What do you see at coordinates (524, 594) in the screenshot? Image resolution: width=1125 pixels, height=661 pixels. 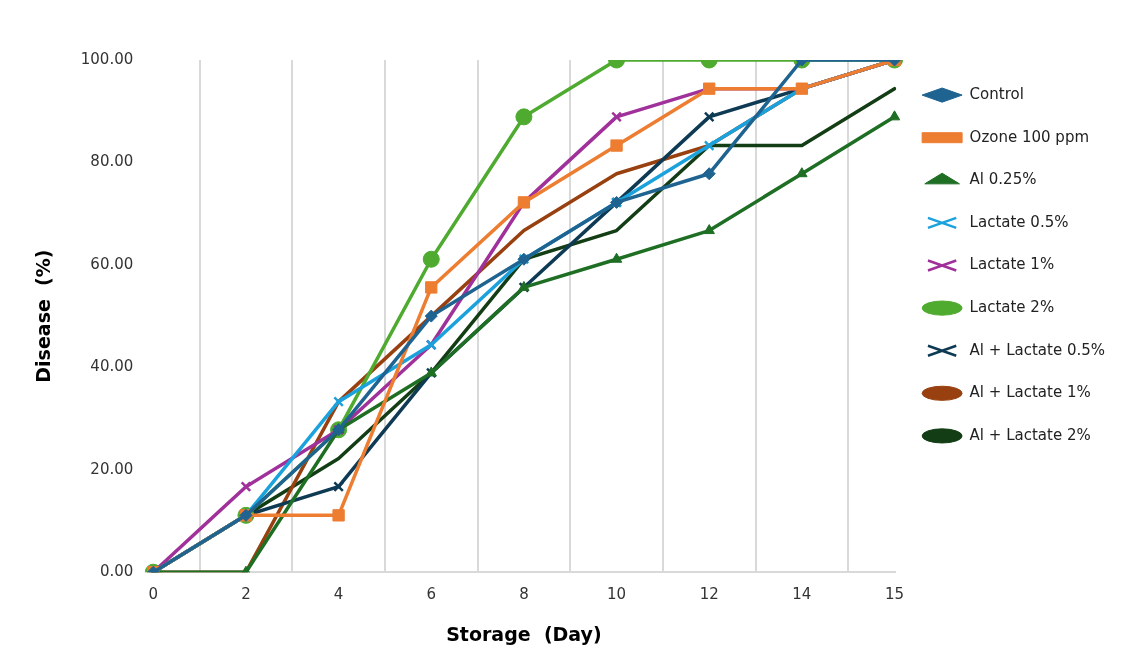 I see `x-tick-label: 8` at bounding box center [524, 594].